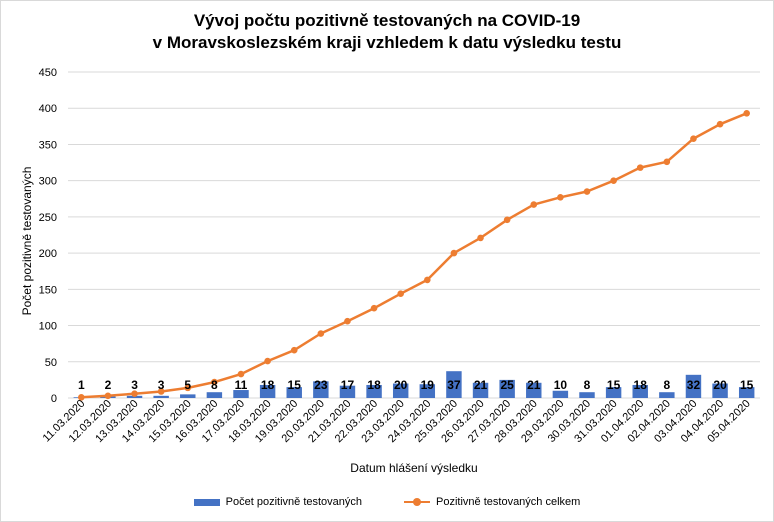  What do you see at coordinates (48, 236) in the screenshot?
I see `y-axis-ticks: 0 50 100 150 200 250 300 350 400 450` at bounding box center [48, 236].